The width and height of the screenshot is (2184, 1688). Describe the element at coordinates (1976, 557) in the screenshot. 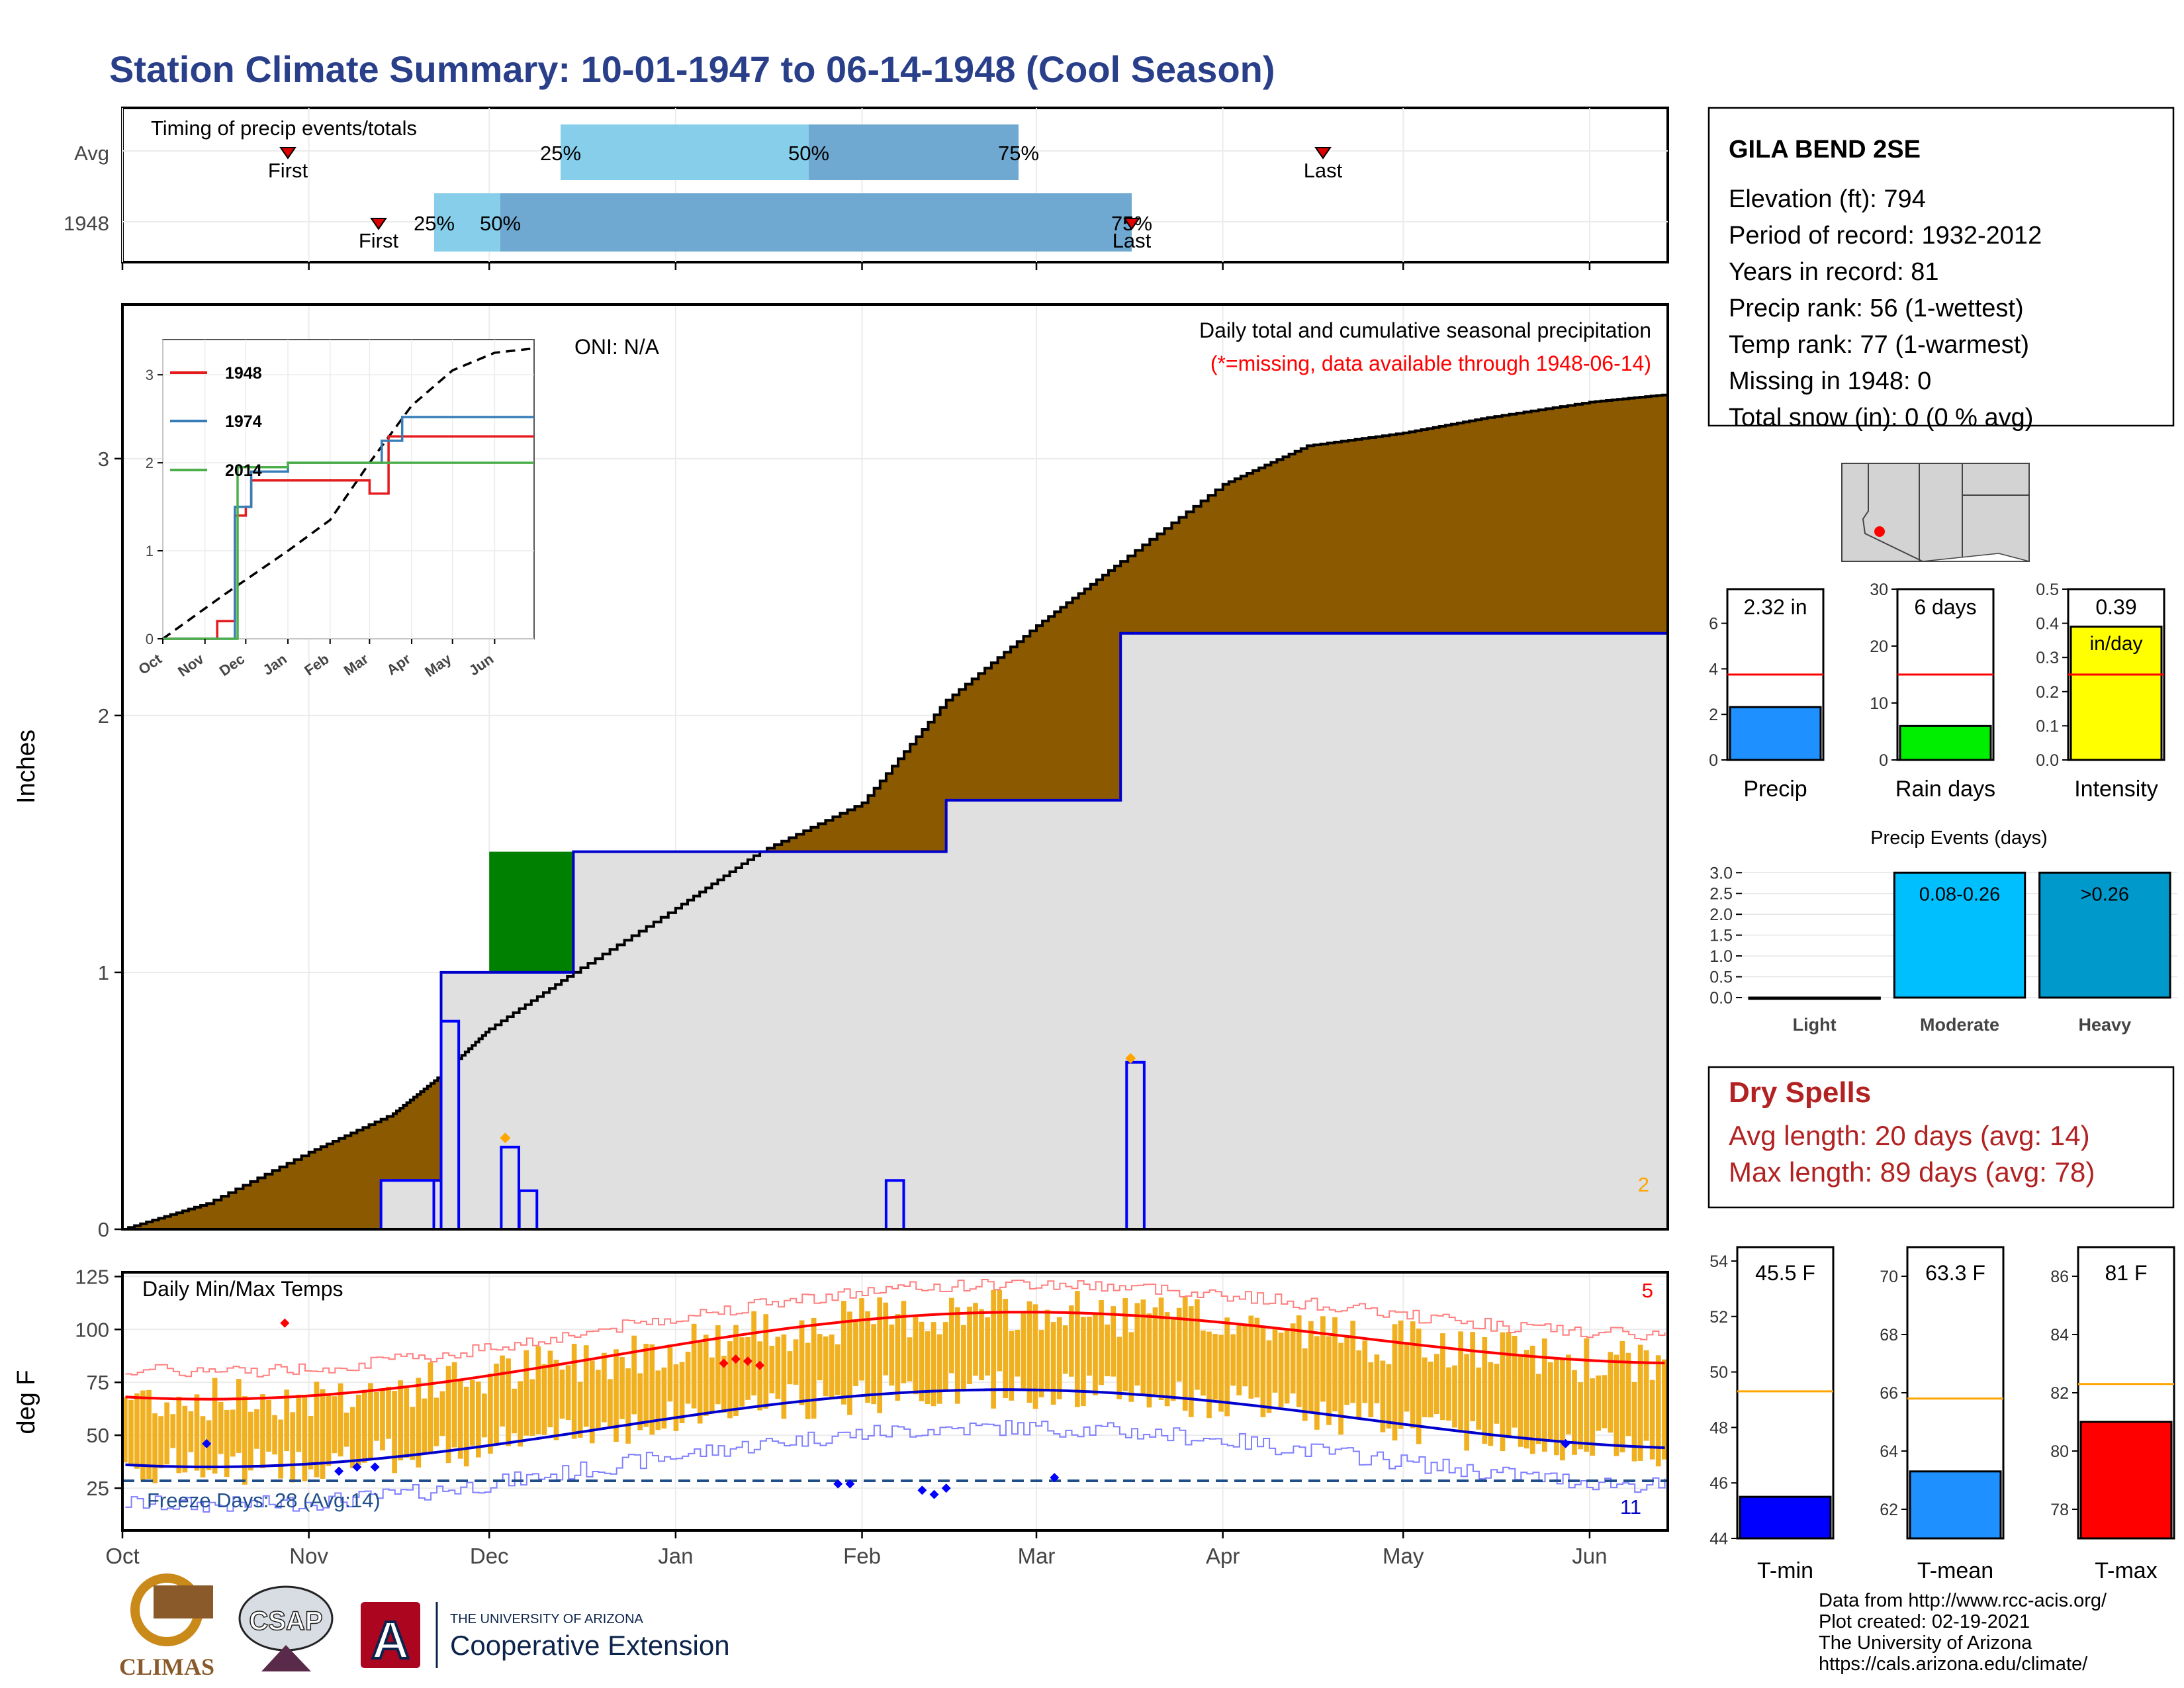

I see `map-mexico` at that location.